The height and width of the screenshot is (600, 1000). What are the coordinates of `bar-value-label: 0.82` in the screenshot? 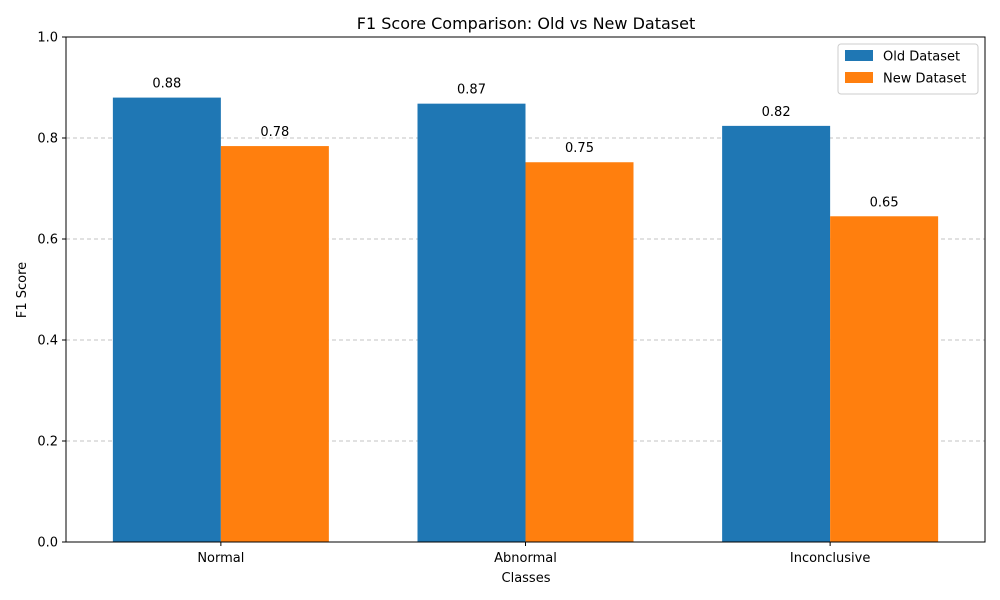 It's located at (776, 112).